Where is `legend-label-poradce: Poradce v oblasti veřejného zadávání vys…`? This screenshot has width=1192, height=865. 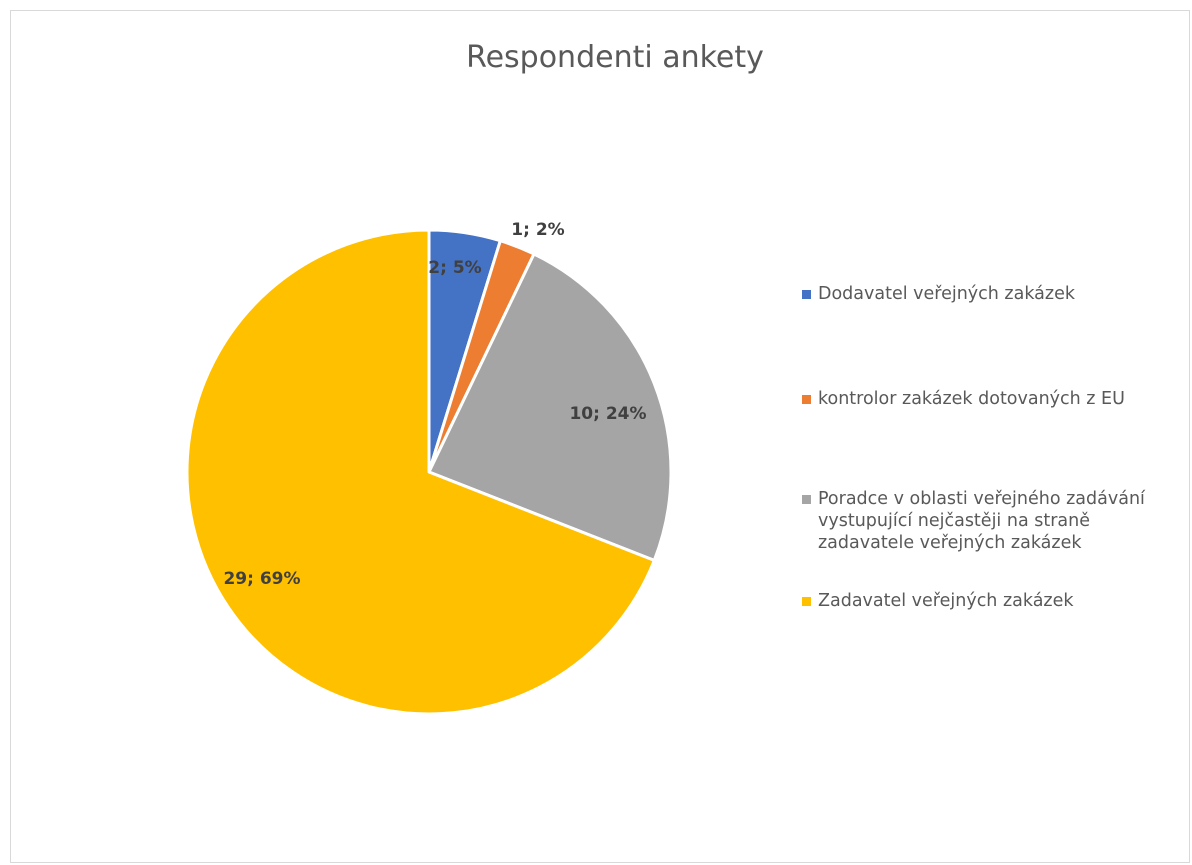
legend-label-poradce: Poradce v oblasti veřejného zadávání vys… is located at coordinates (981, 521).